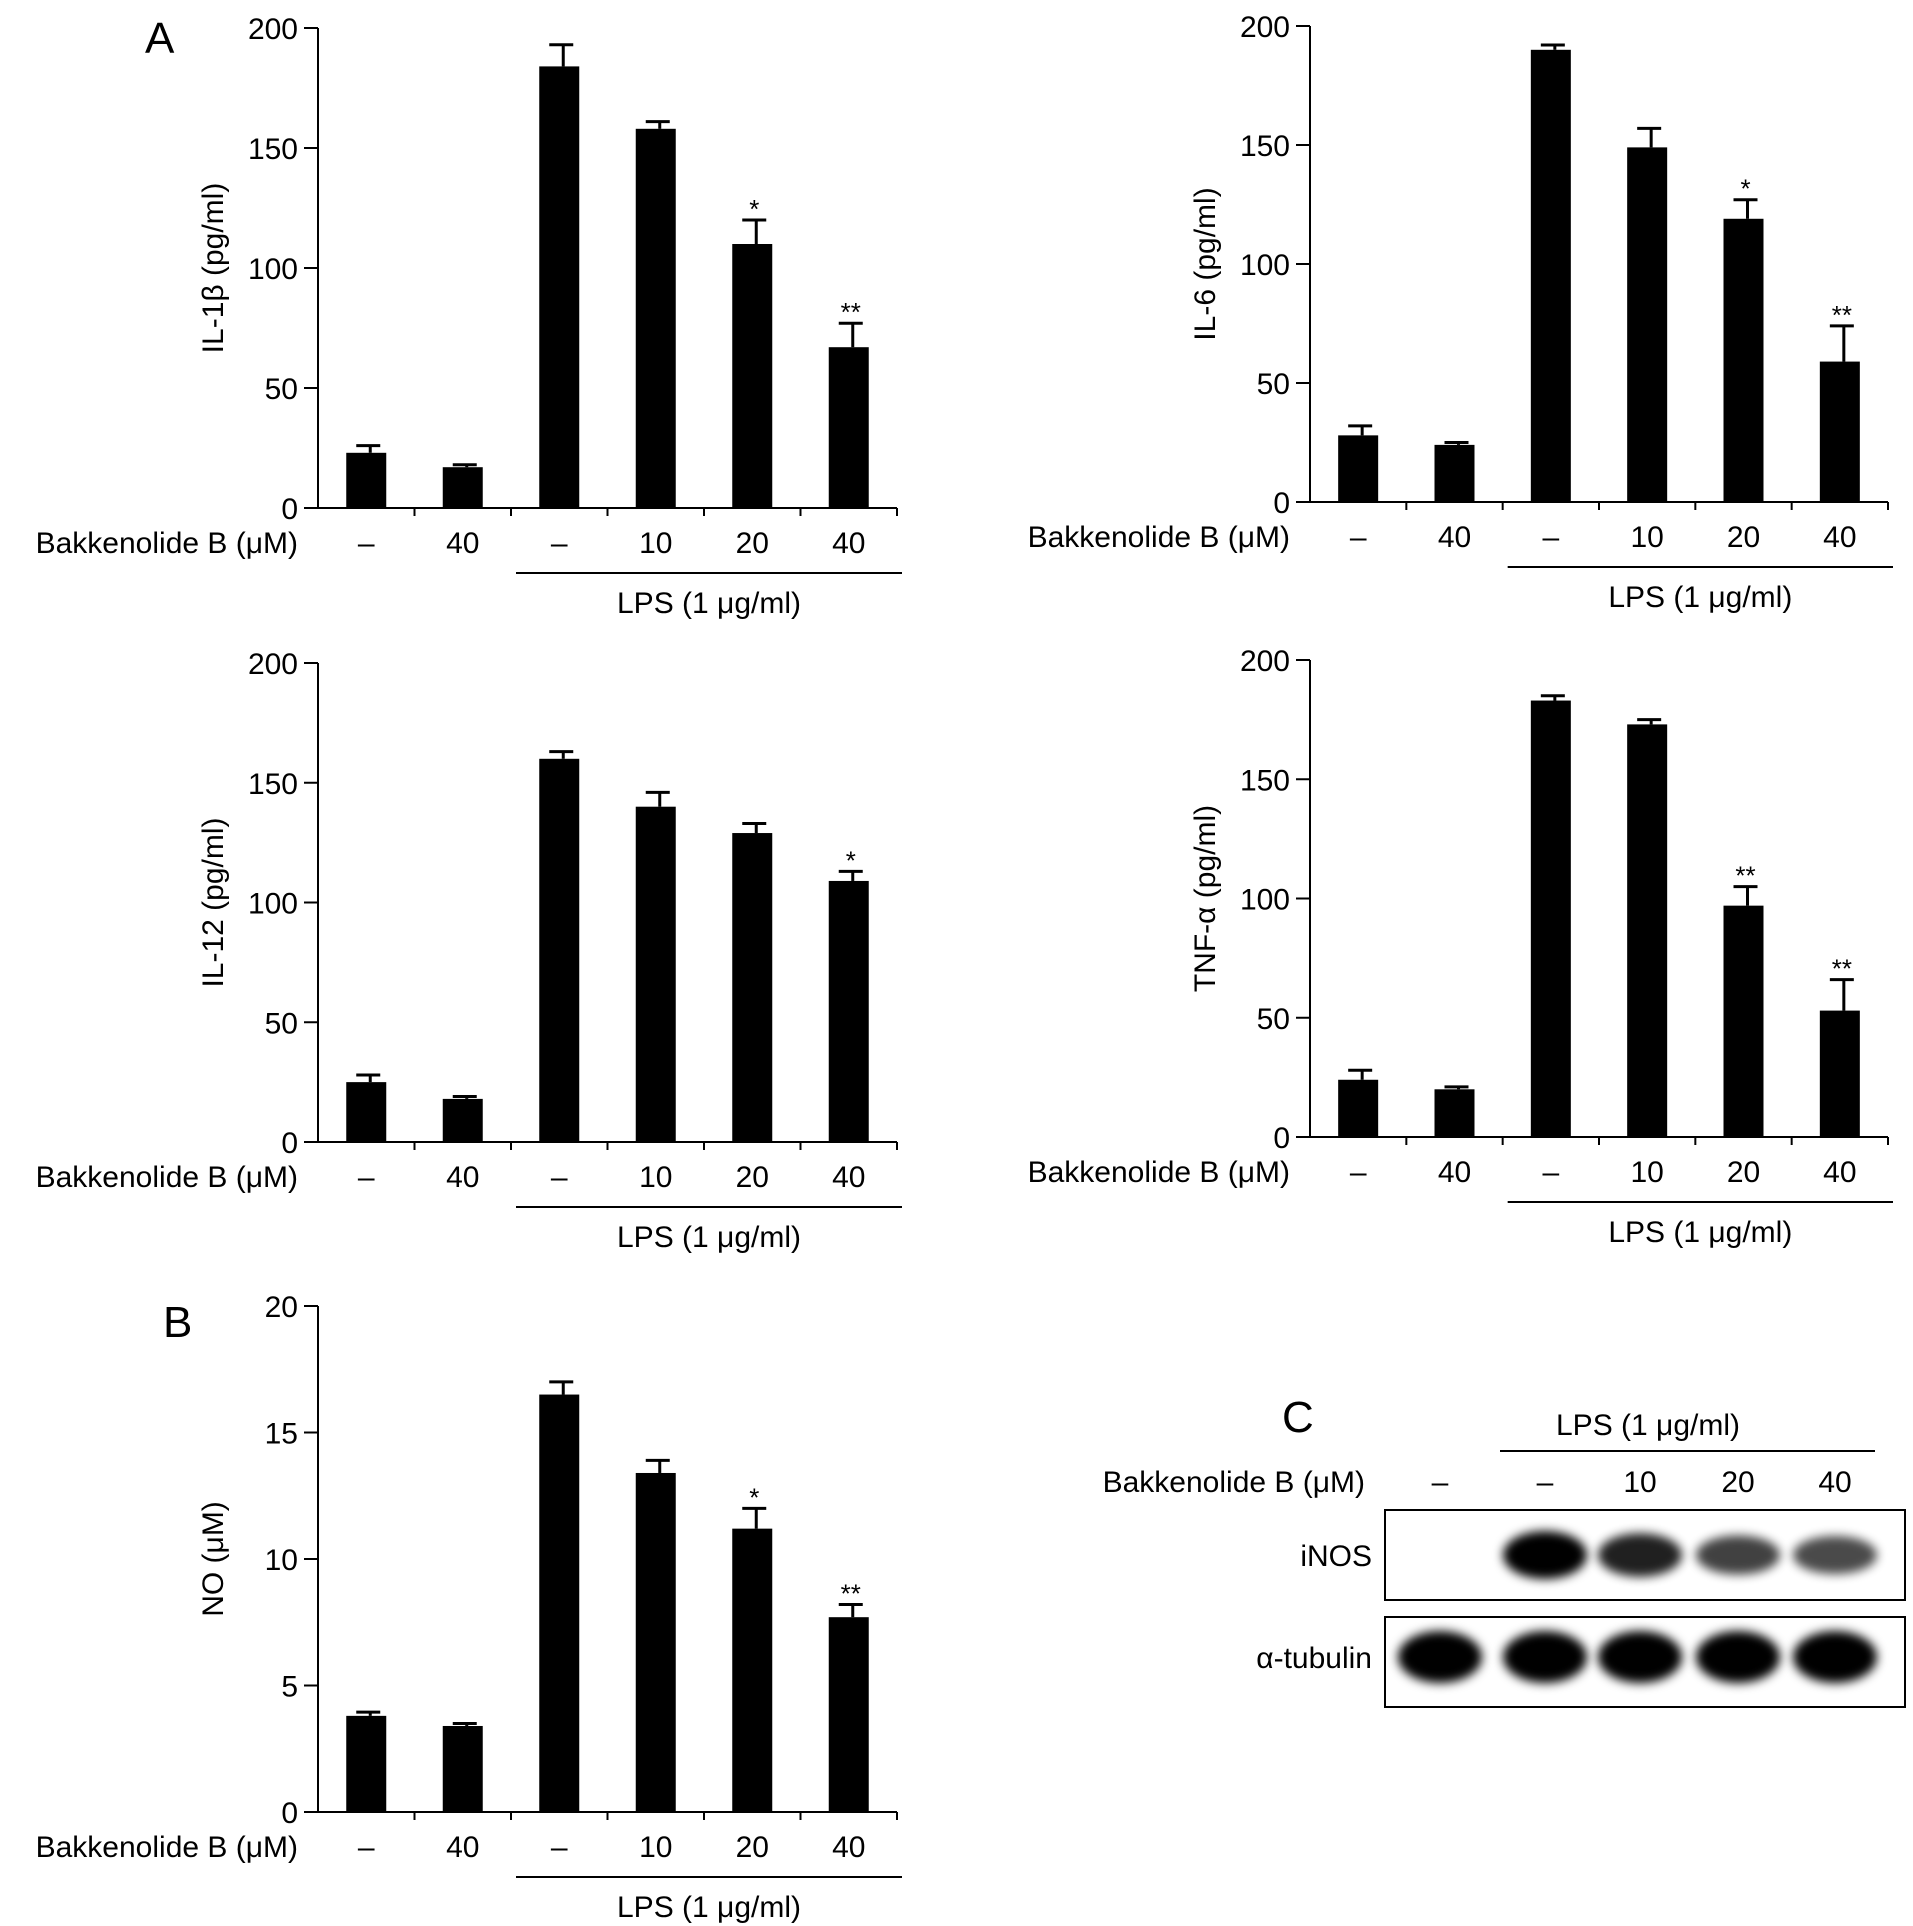 This screenshot has height=1926, width=1913. I want to click on y-axis-title: TNF-α (pg/ml), so click(1205, 898).